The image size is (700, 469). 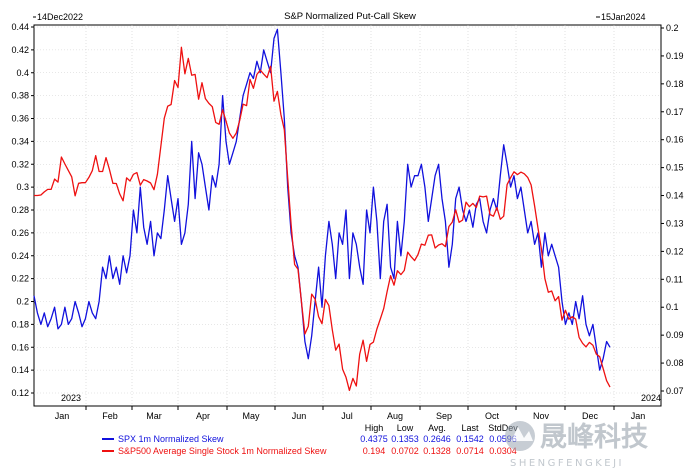 I want to click on x-tick-label: Nov, so click(x=541, y=416).